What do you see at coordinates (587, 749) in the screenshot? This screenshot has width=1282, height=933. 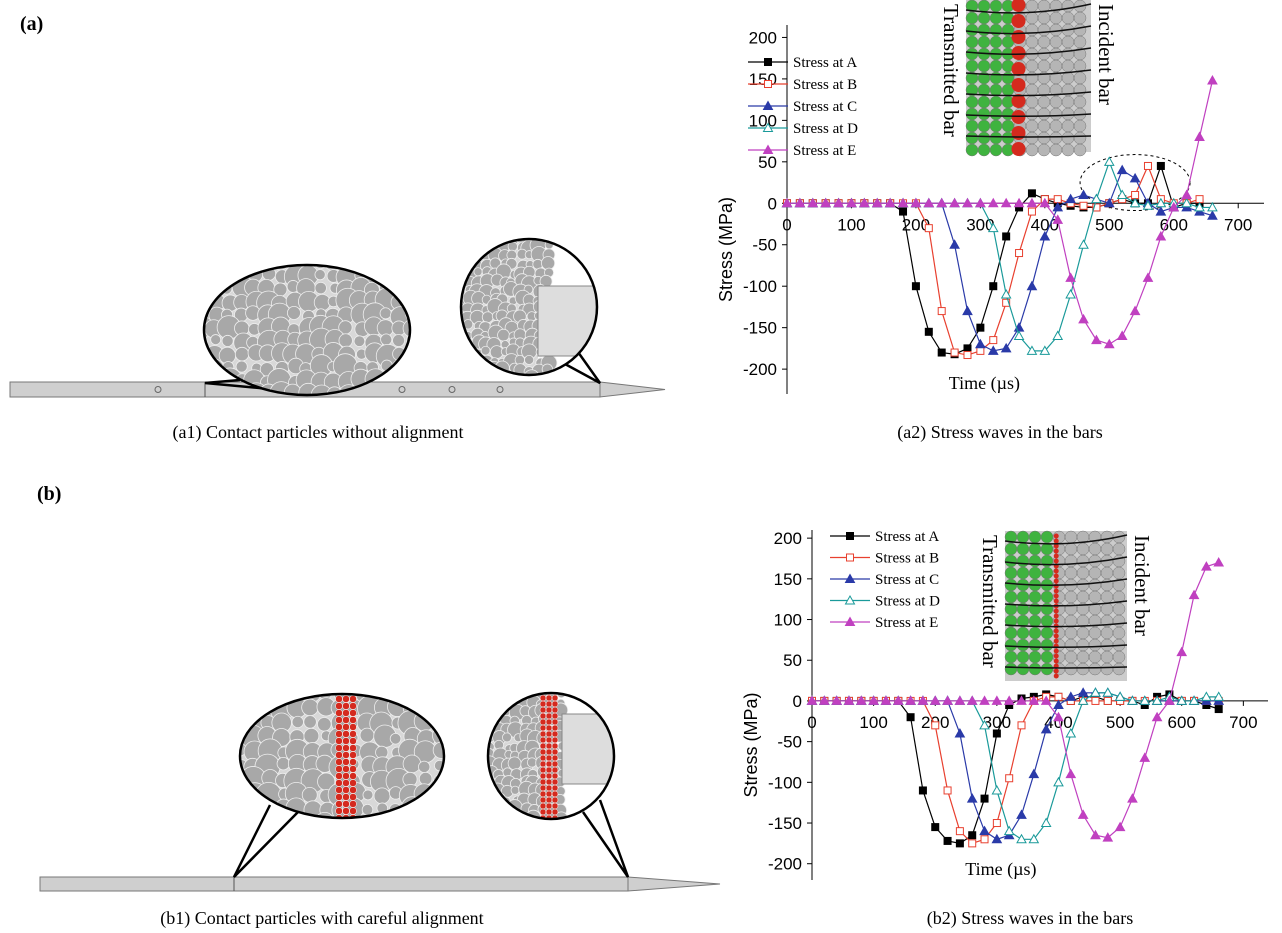 I see `bar-section` at bounding box center [587, 749].